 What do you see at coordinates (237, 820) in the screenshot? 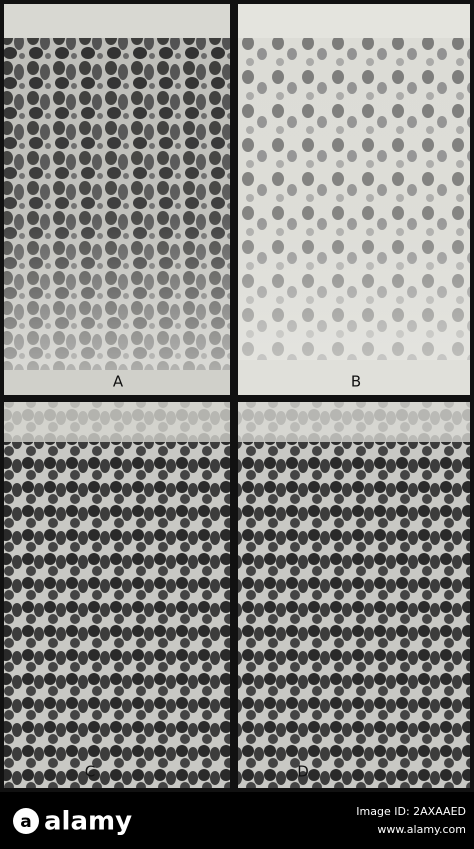
I see `watermark-footer: a alamy Image ID: 2AXAAED www.alamy.com` at bounding box center [237, 820].